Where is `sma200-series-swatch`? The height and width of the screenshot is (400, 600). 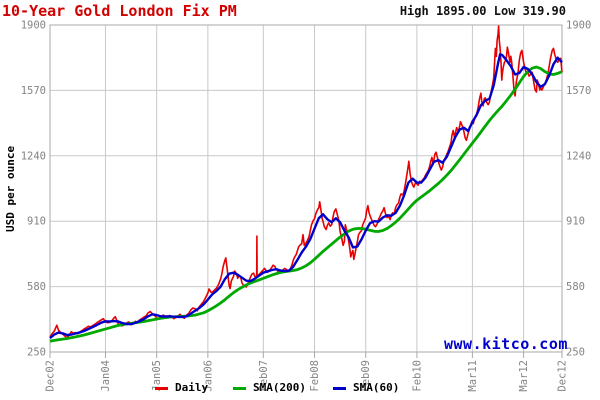
sma200-series-swatch is located at coordinates (239, 388).